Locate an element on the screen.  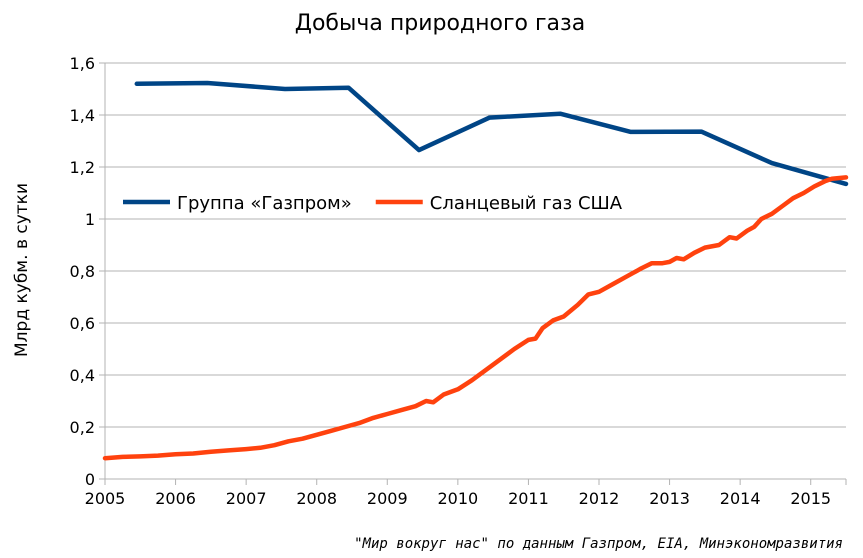
y-tick-label: 0,2 is located at coordinates (82, 427).